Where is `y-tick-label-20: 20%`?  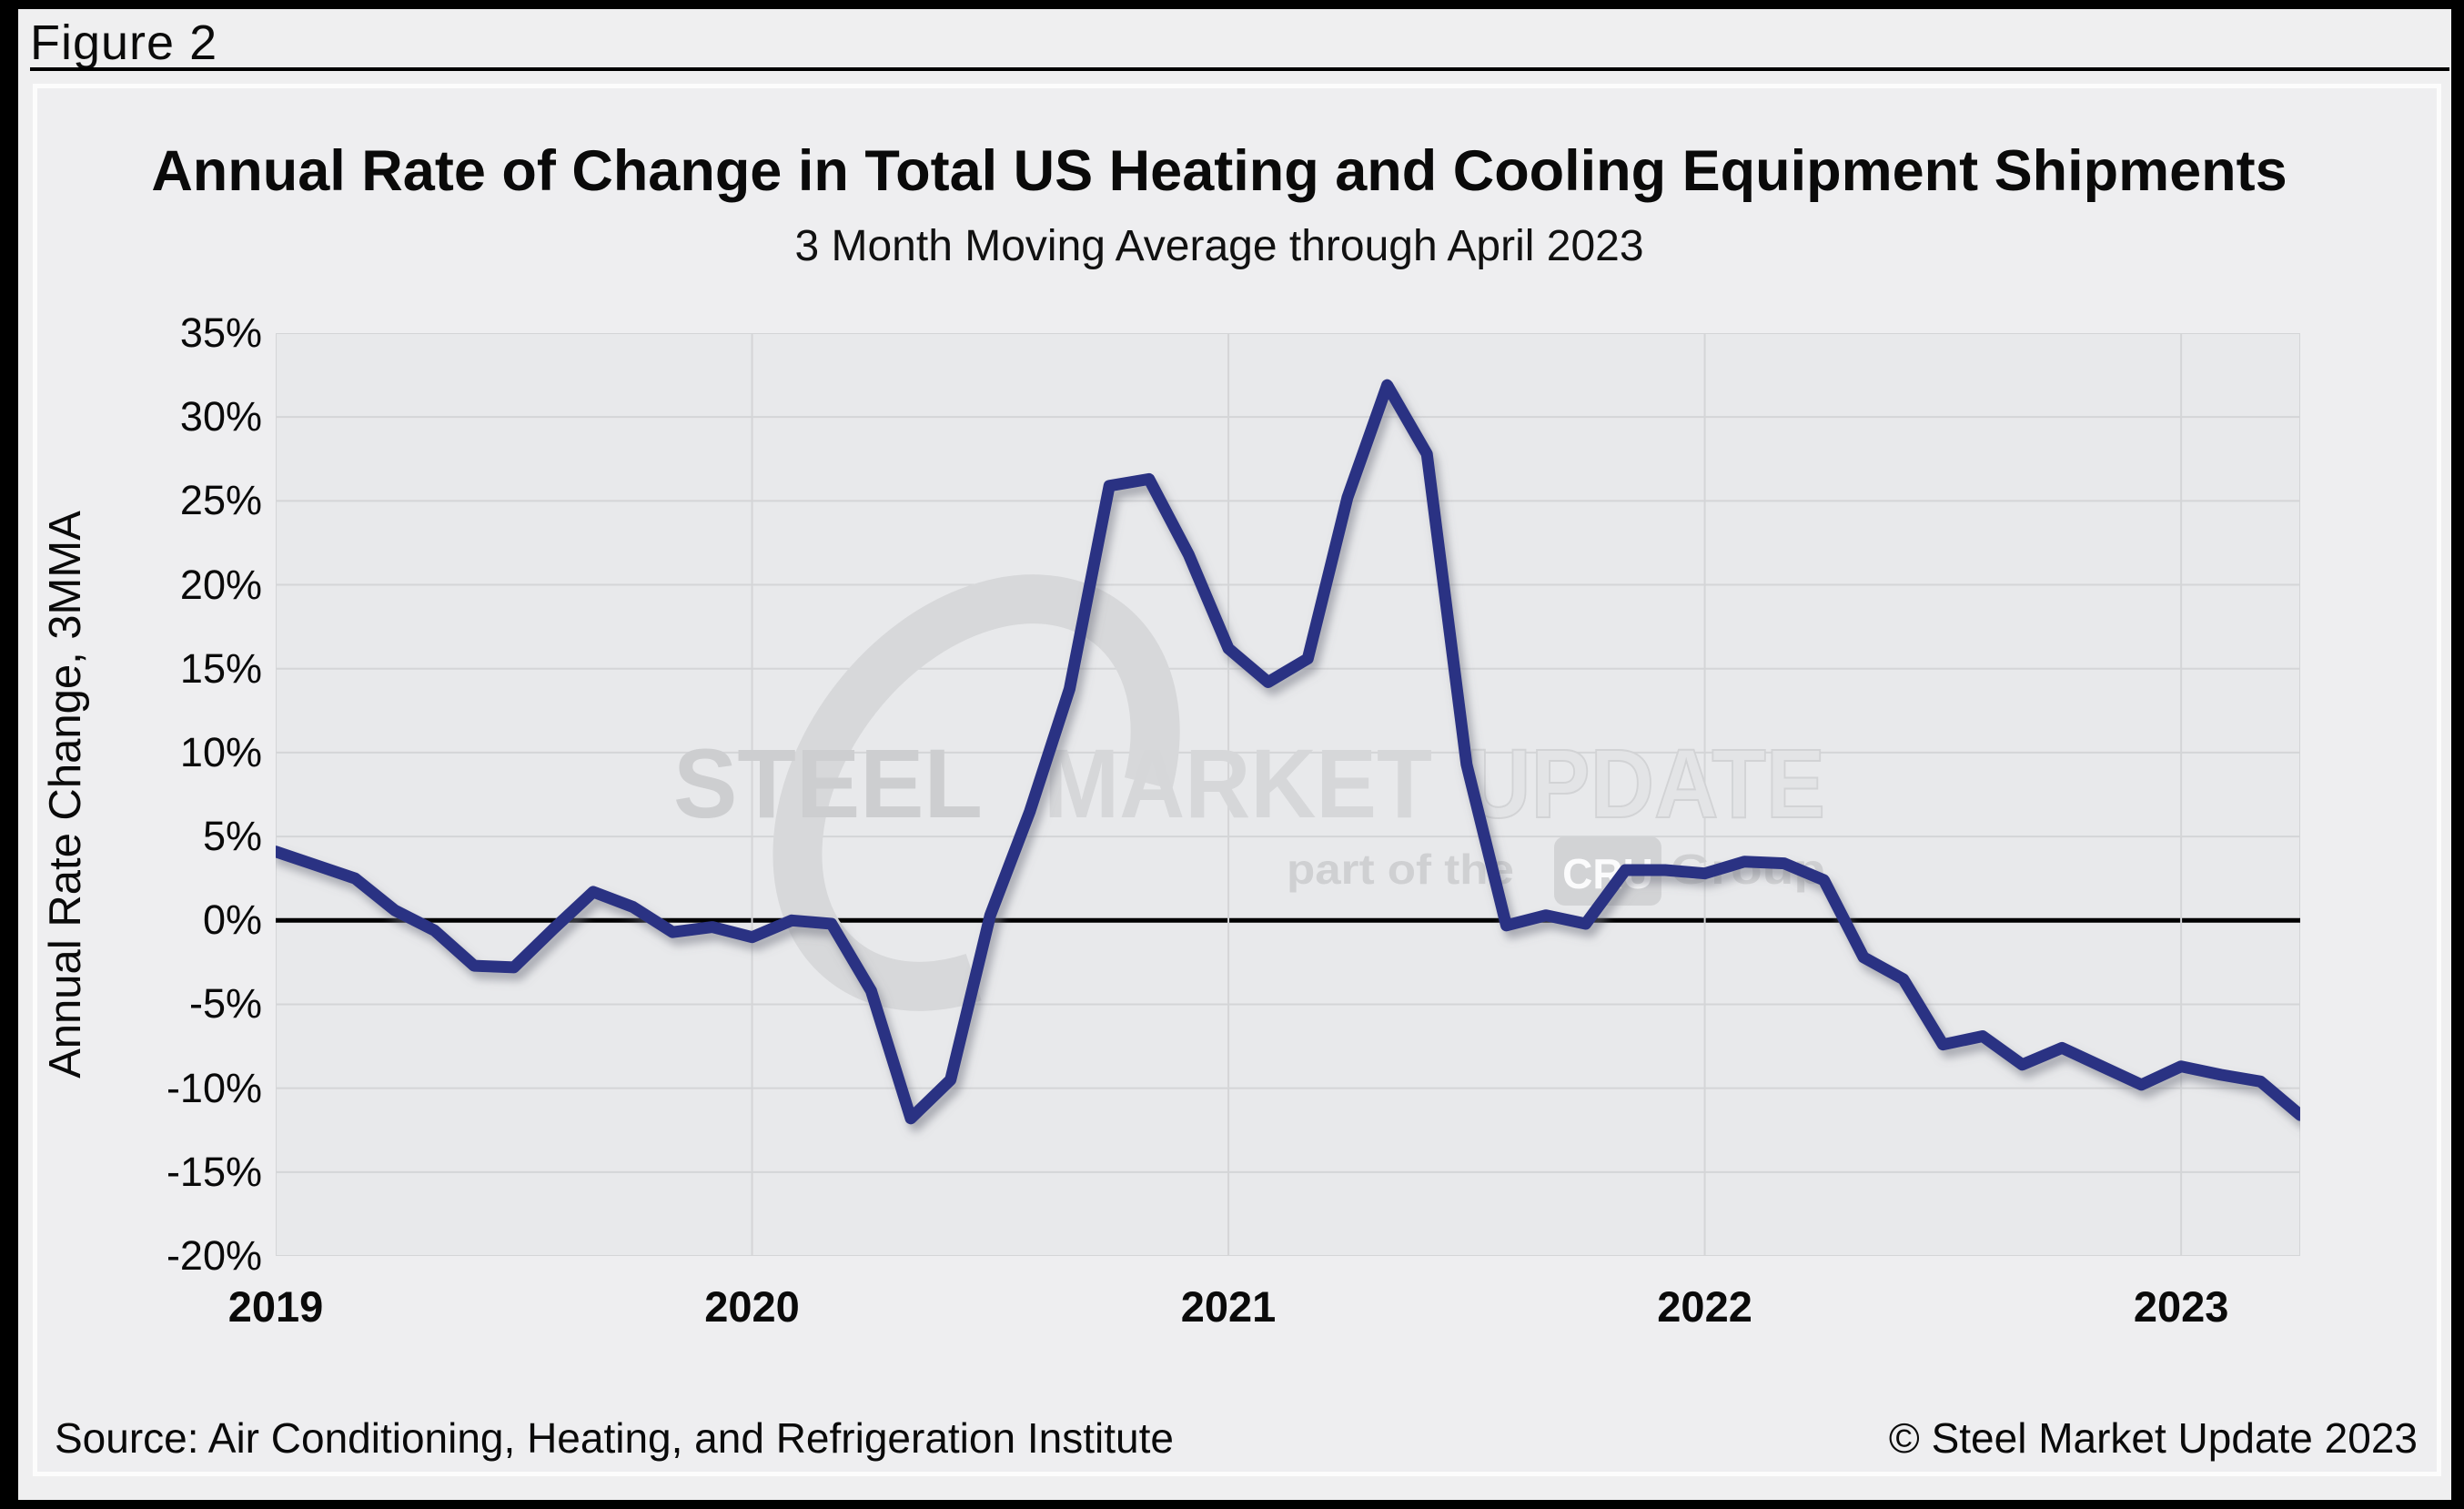 y-tick-label-20: 20% is located at coordinates (220, 584).